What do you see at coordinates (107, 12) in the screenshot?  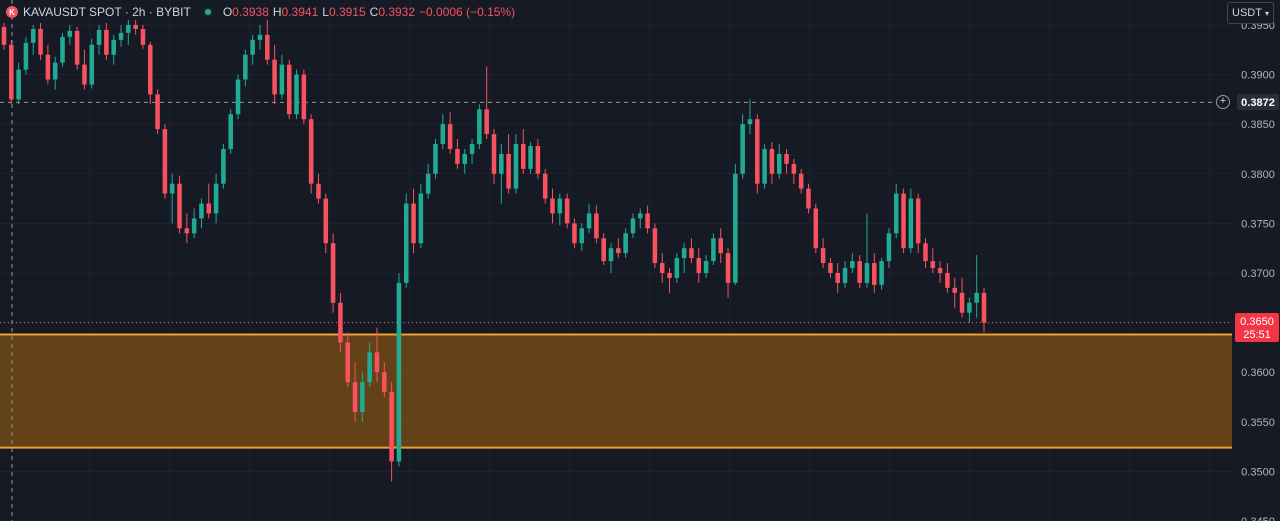 I see `symbol-title: KAVAUSDT SPOT · 2h · BYBIT` at bounding box center [107, 12].